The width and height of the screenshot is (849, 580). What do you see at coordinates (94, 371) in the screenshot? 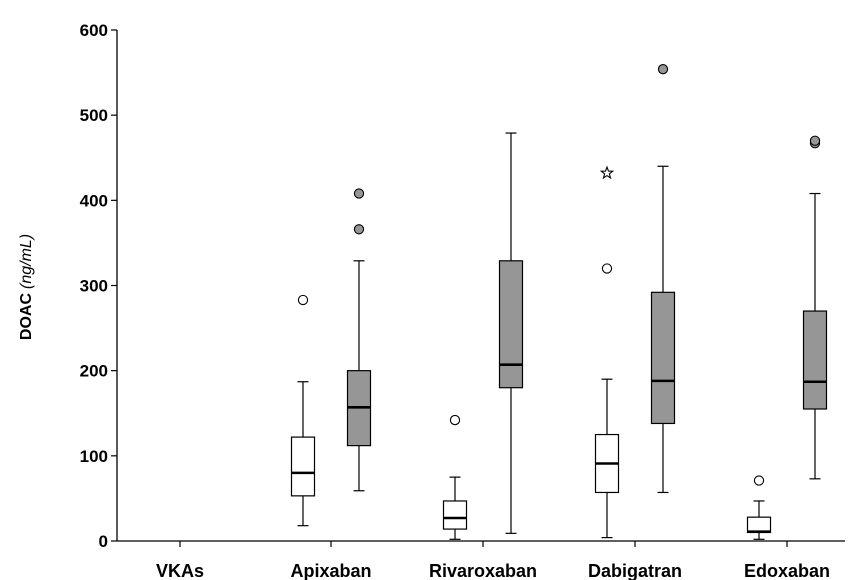
I see `y-tick-label: 200` at bounding box center [94, 371].